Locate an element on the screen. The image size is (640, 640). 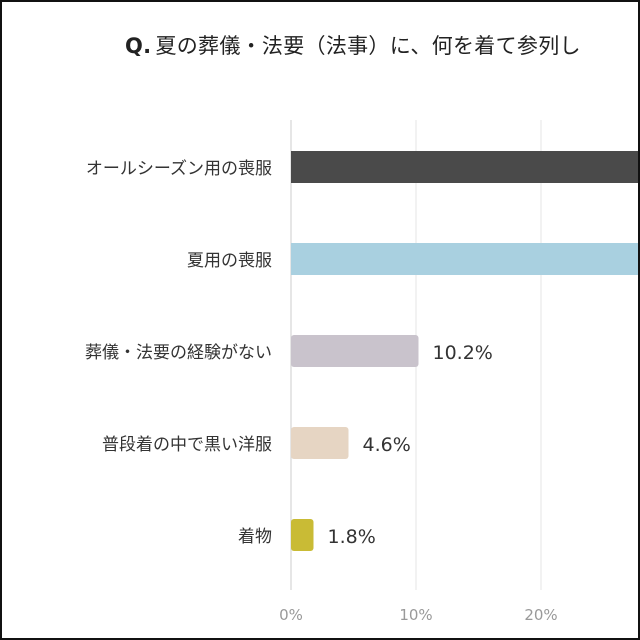
data-label: 1.8% is located at coordinates (352, 537).